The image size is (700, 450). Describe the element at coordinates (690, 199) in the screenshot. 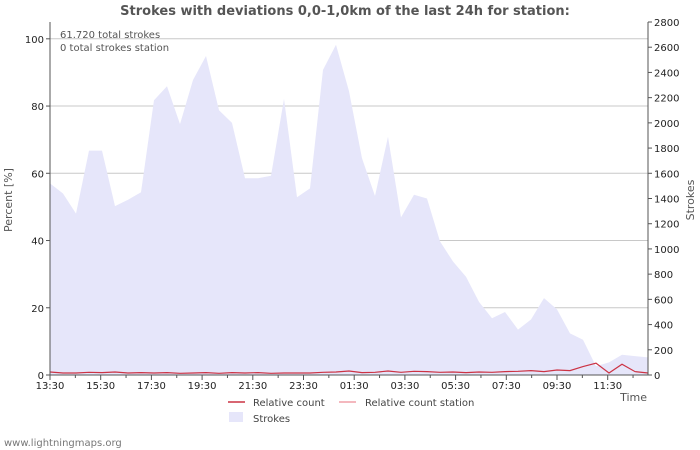

I see `right-axis-label: Strokes` at that location.